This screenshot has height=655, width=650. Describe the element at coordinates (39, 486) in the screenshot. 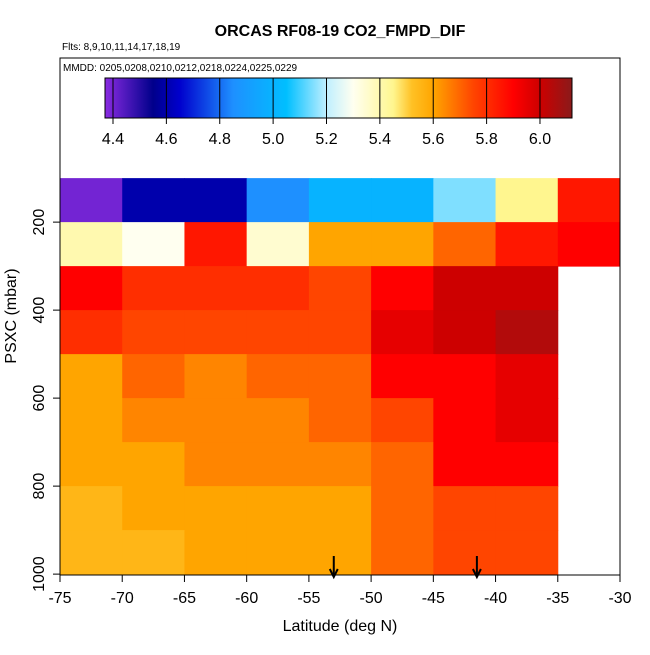

I see `y-tick-label: 800` at that location.